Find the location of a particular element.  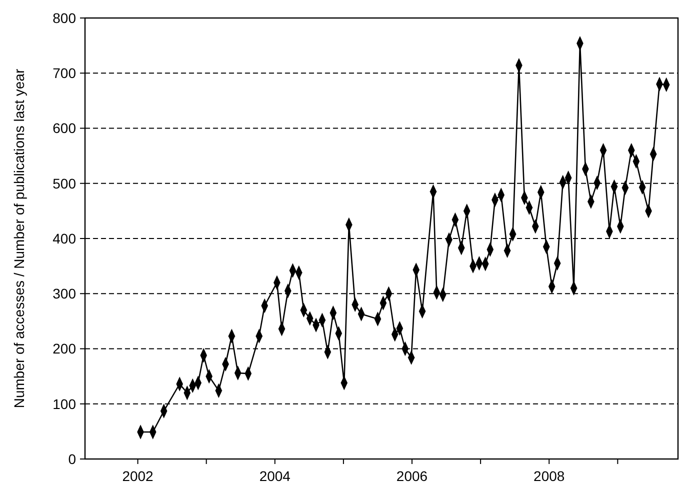

y-tick-label: 500 is located at coordinates (64, 183).